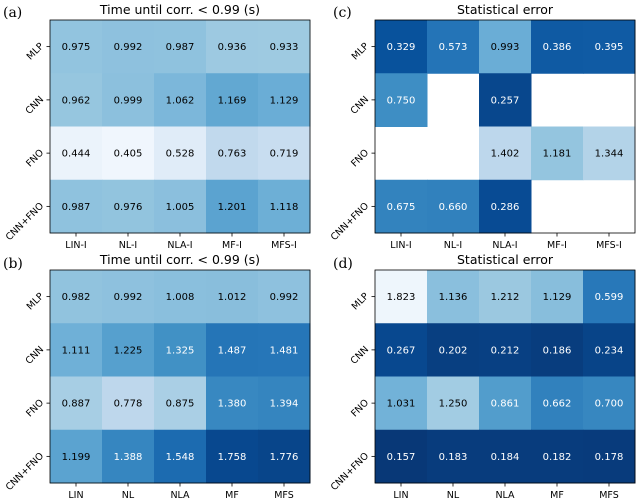 This screenshot has width=640, height=500. I want to click on x-tick-label: NL-I, so click(128, 245).